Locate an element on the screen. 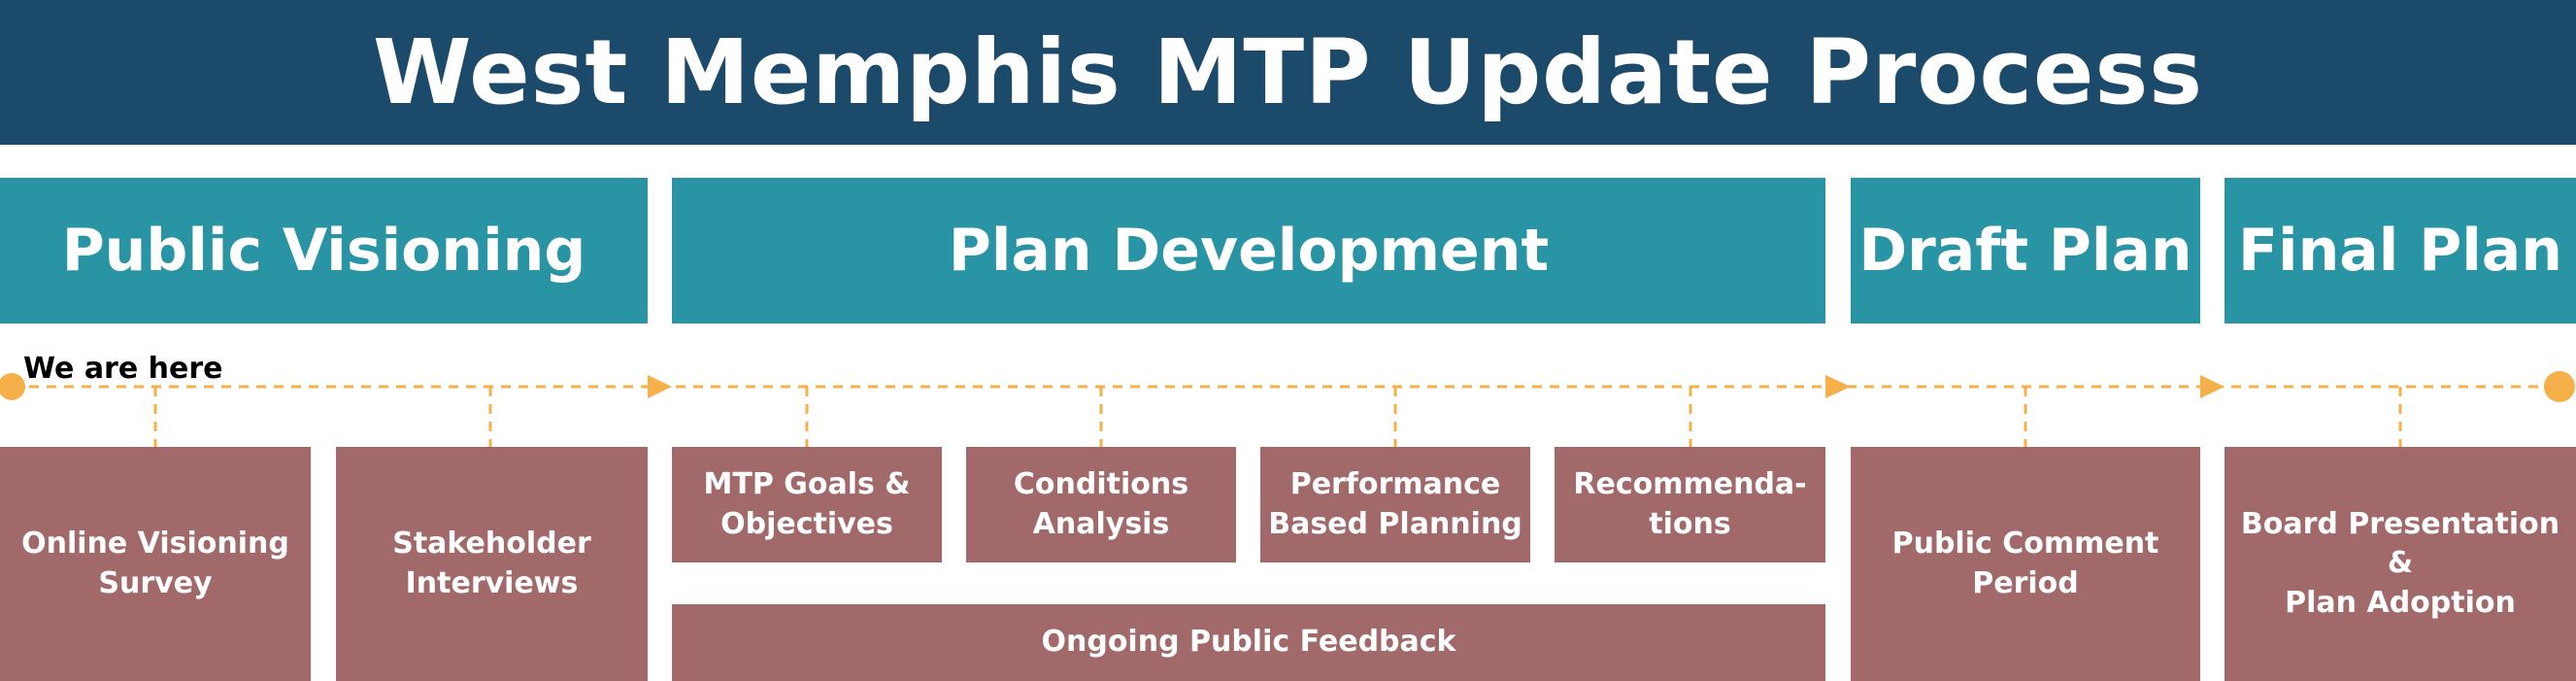  task-label-line: tions is located at coordinates (1690, 523).